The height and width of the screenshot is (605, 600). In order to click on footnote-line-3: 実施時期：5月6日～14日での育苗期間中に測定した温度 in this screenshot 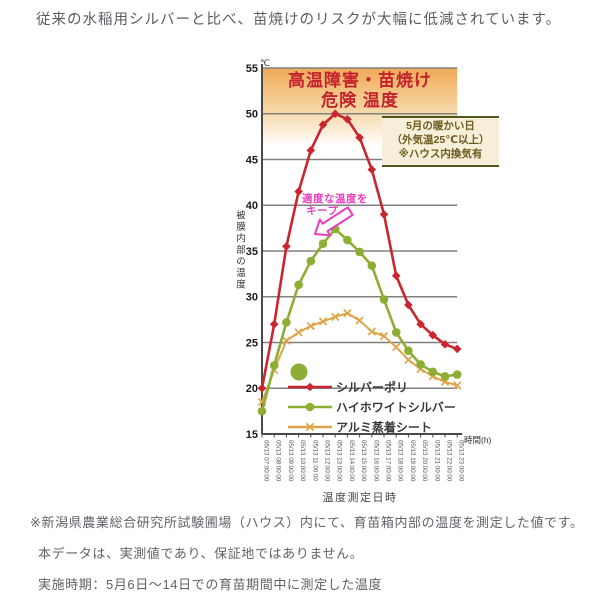, I will do `click(210, 584)`.